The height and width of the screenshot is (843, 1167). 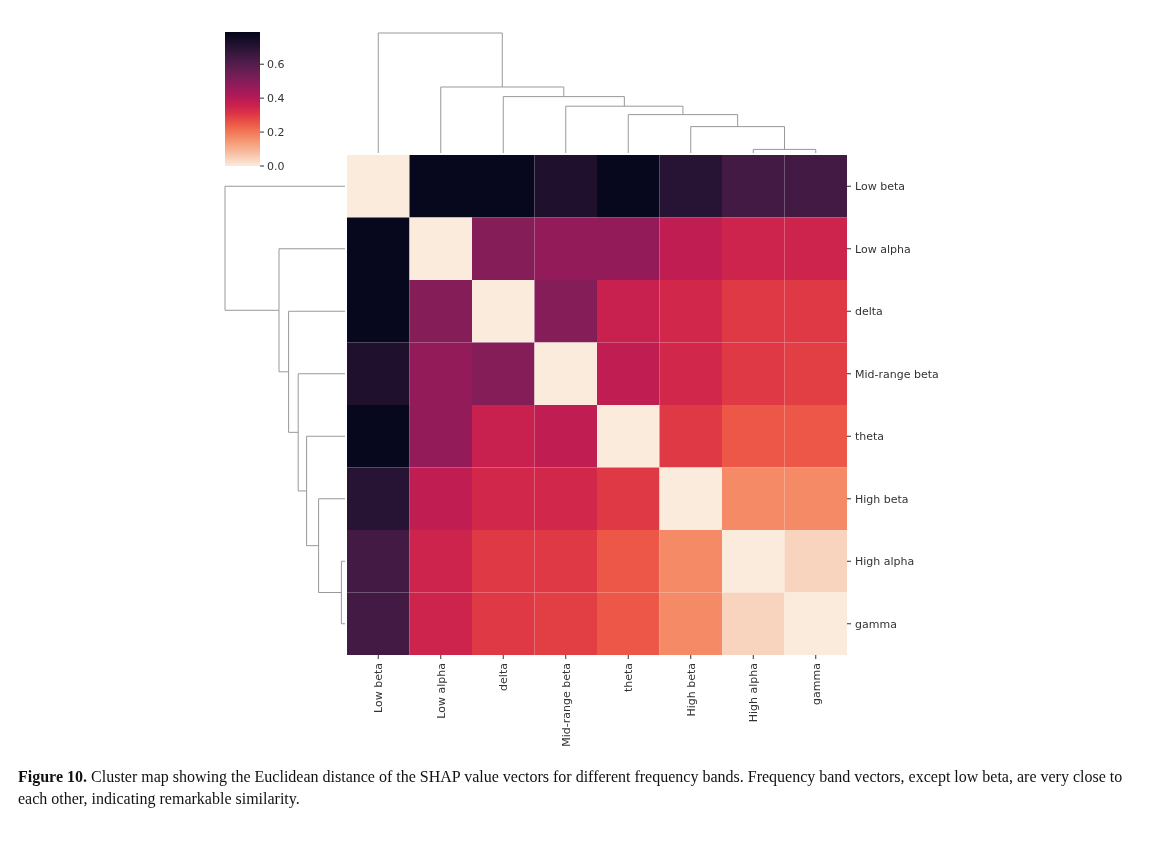 What do you see at coordinates (441, 691) in the screenshot?
I see `x-tick-label: Low alpha` at bounding box center [441, 691].